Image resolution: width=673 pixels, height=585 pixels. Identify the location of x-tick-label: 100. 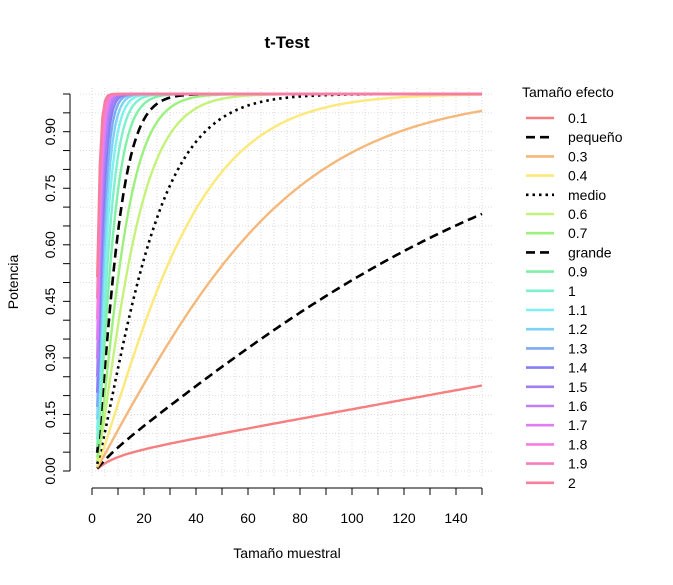
(352, 518).